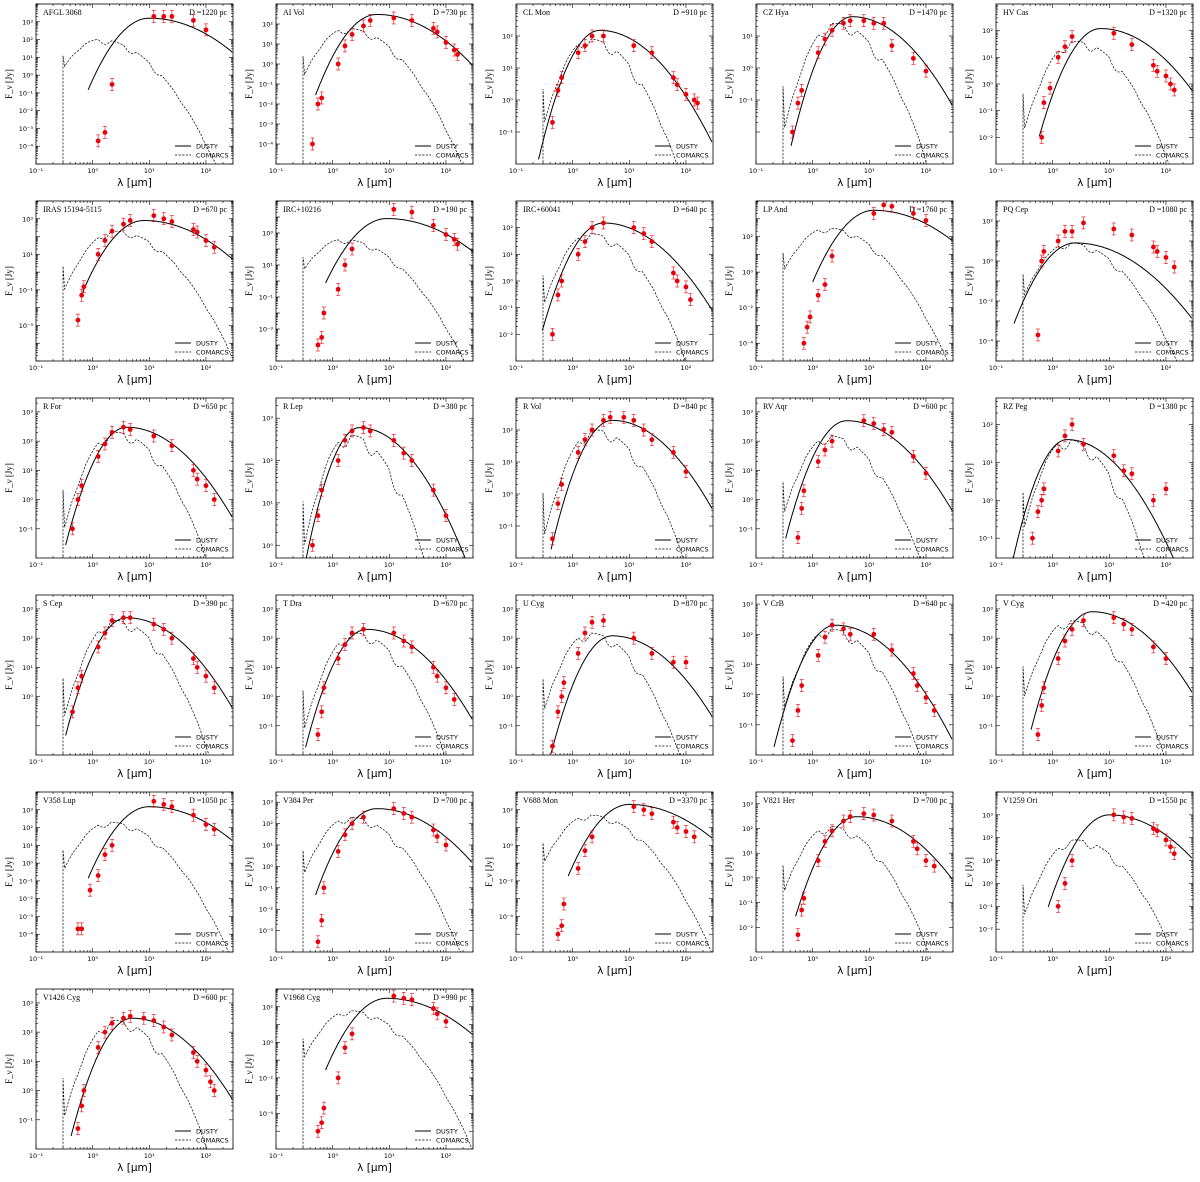 The image size is (1200, 1182). I want to click on star-name: R Vol, so click(532, 406).